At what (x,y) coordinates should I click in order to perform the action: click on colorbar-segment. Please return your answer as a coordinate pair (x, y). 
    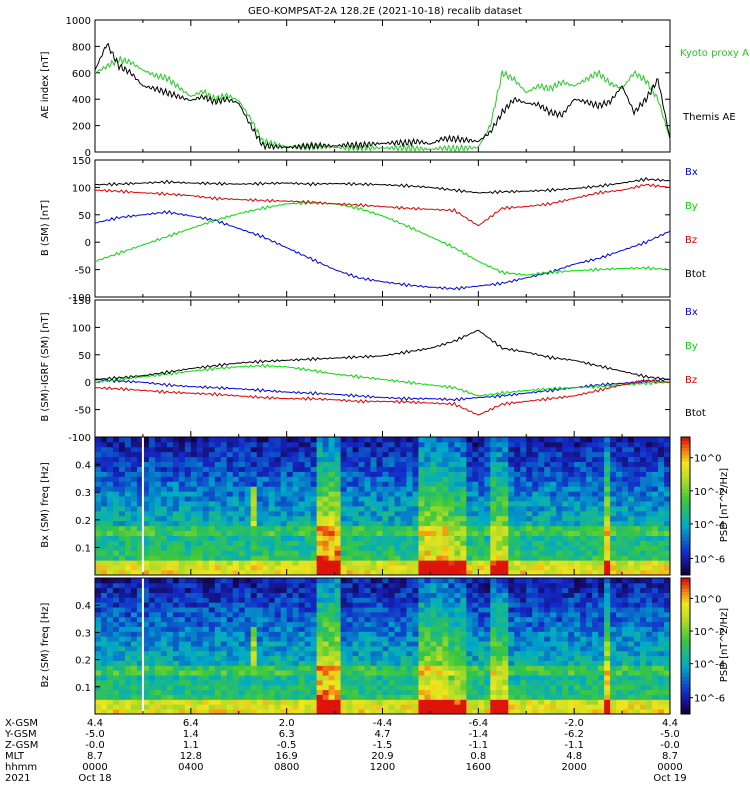
    Looking at the image, I should click on (685, 456).